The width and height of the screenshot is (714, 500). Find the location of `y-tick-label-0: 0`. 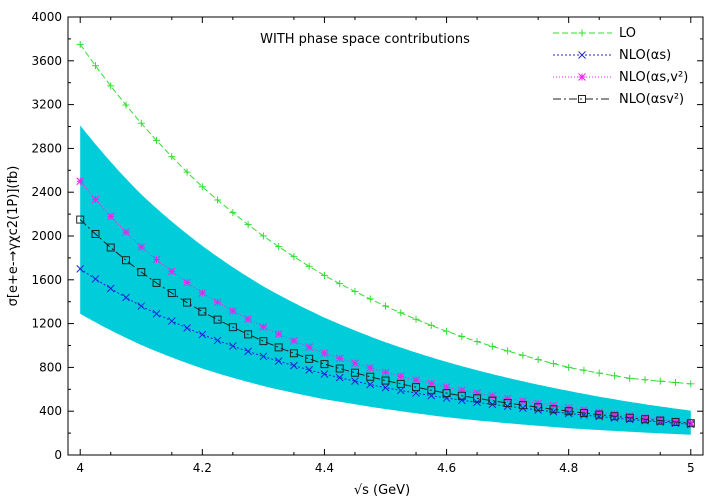

y-tick-label-0: 0 is located at coordinates (58, 455).